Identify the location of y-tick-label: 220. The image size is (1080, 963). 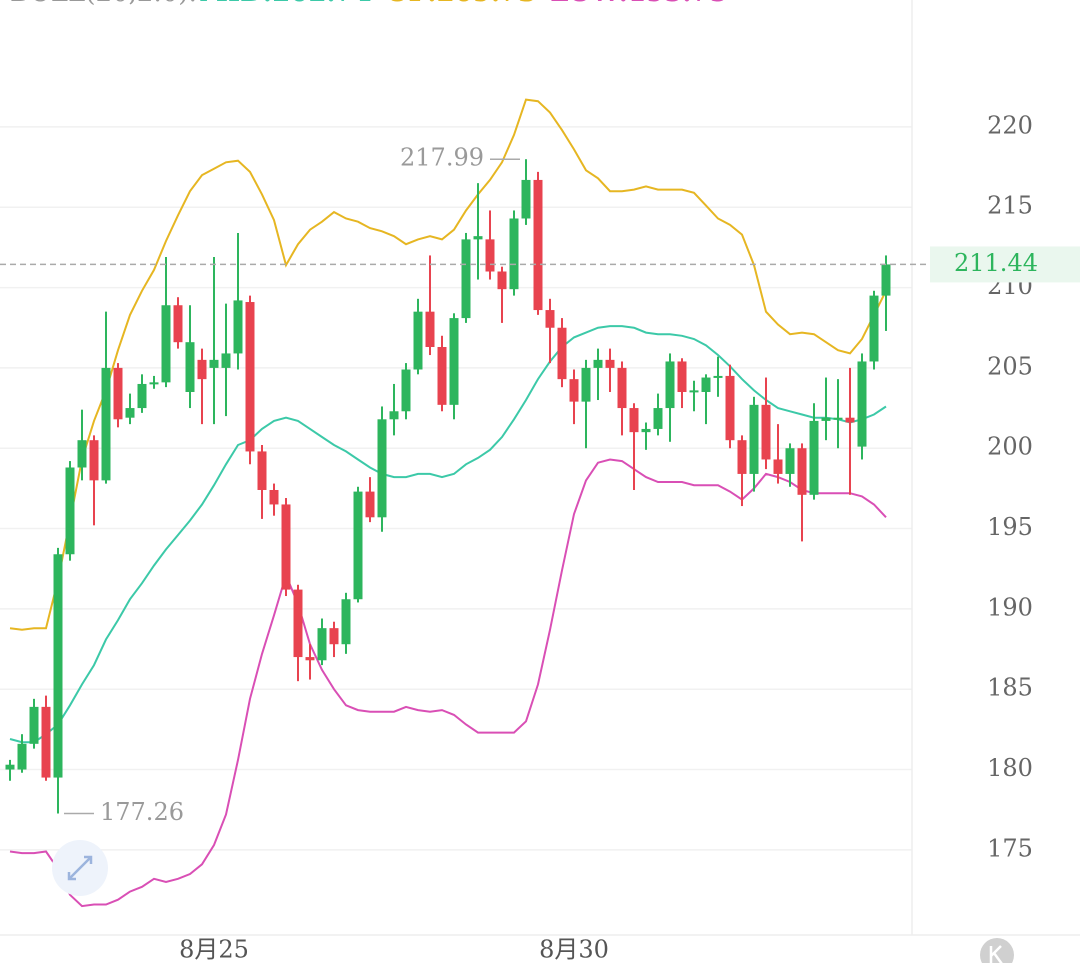
(1010, 125).